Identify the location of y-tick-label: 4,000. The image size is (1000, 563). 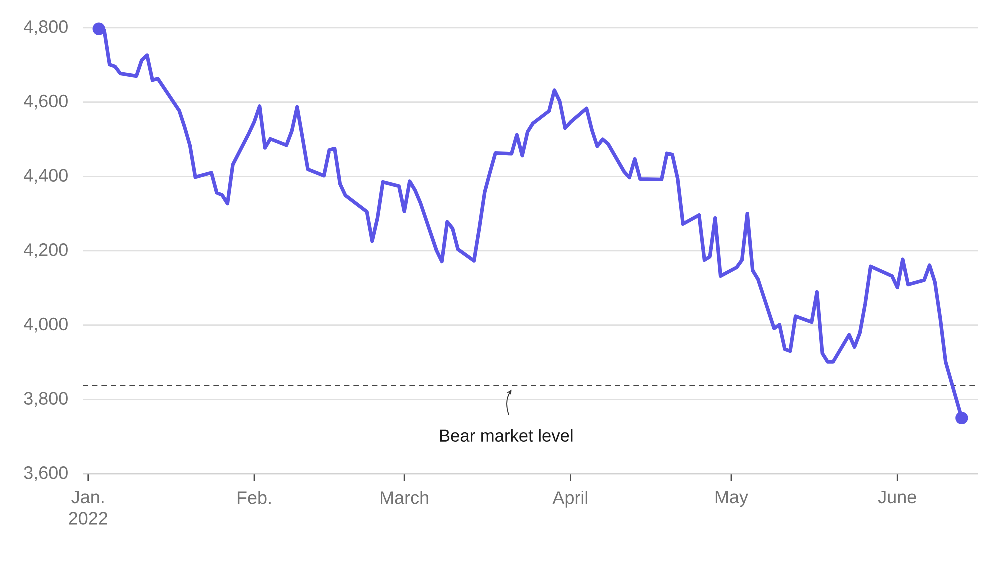
(46, 325).